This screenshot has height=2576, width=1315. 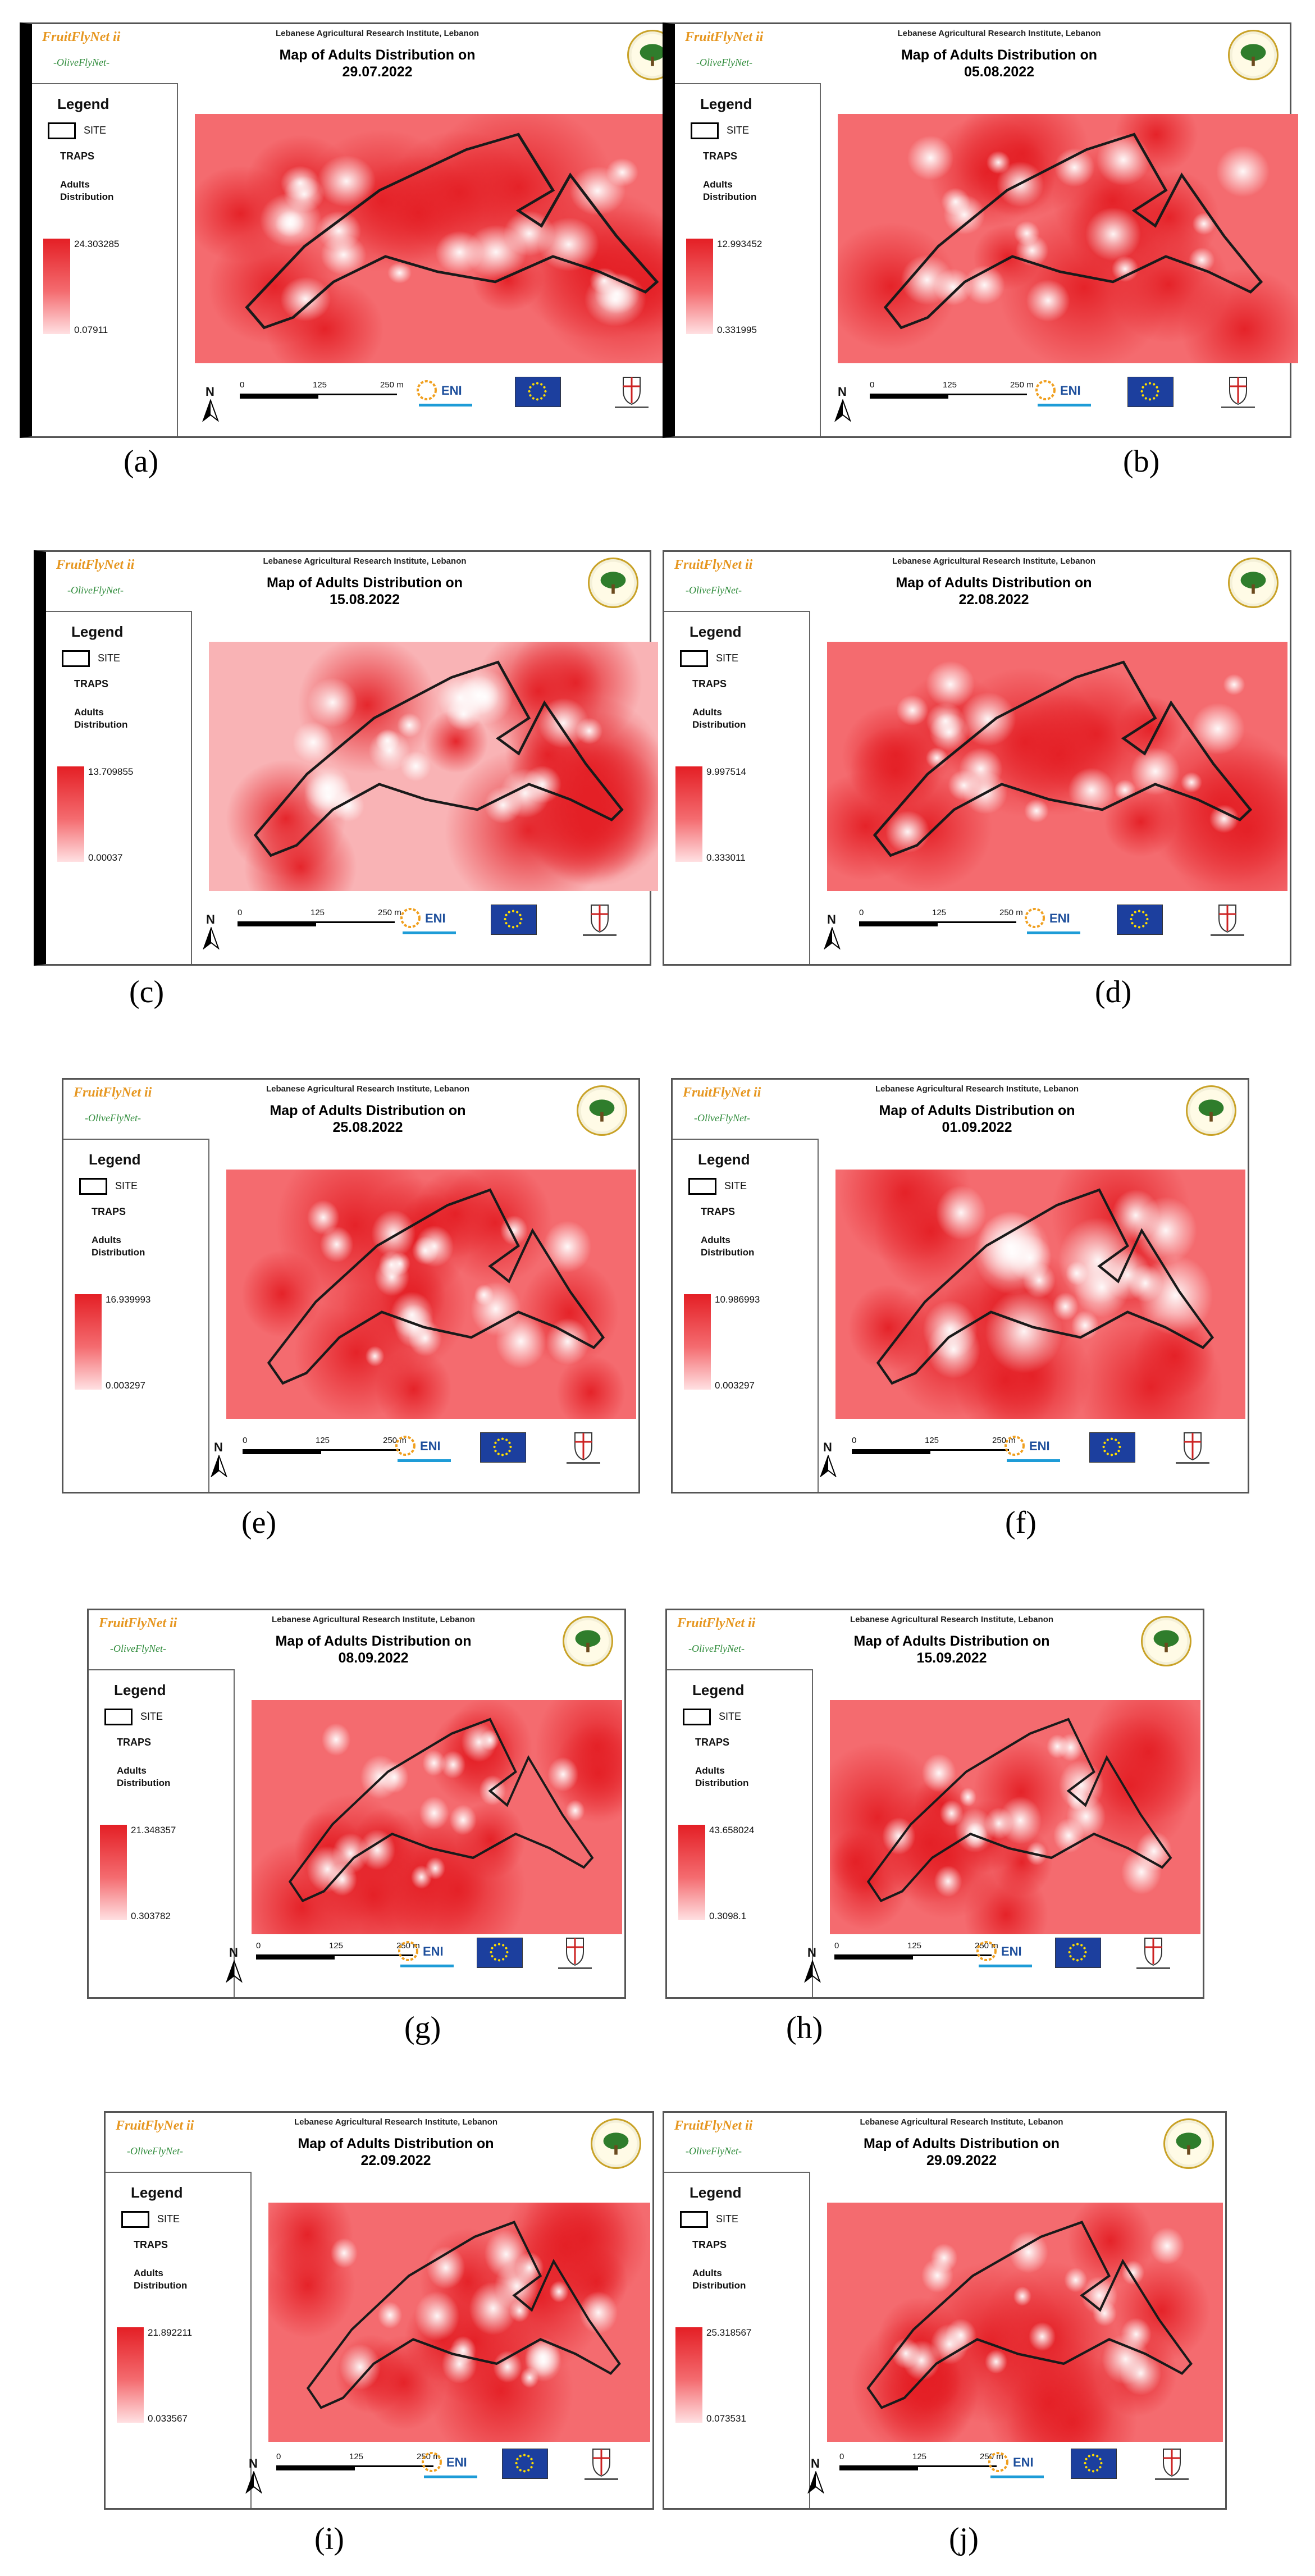 I want to click on ramp-max-value: 9.997514, so click(x=726, y=771).